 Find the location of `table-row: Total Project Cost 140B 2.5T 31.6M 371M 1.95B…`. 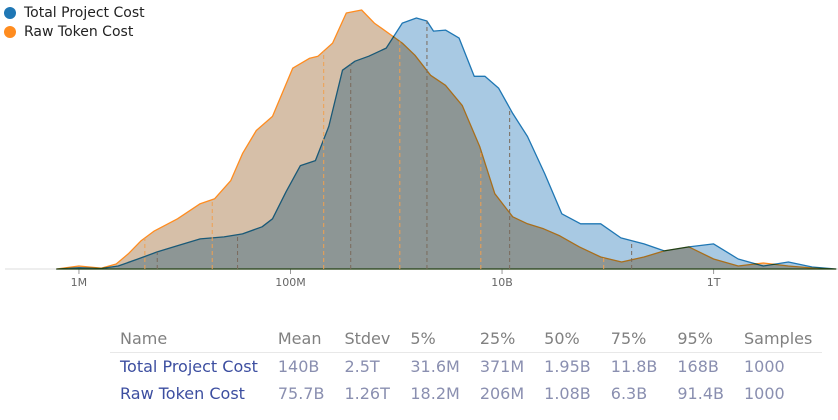

table-row: Total Project Cost 140B 2.5T 31.6M 371M 1.95B… is located at coordinates (466, 367).